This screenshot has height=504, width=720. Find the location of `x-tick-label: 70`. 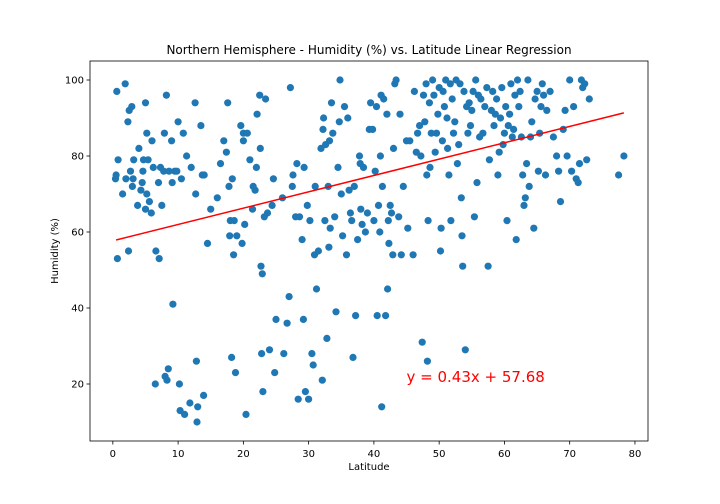

x-tick-label: 70 is located at coordinates (569, 454).